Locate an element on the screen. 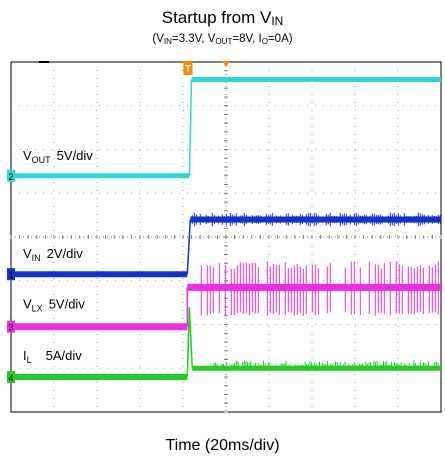 The height and width of the screenshot is (462, 445). channel-marker-label-4: 4 is located at coordinates (10, 378).